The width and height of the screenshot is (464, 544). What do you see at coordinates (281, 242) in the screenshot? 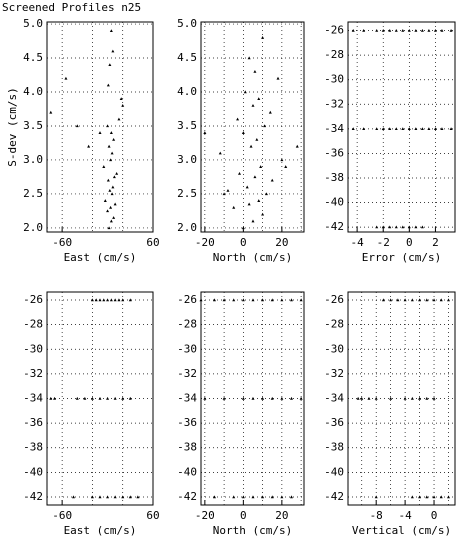
I see `x-tick-label: 20` at bounding box center [281, 242].